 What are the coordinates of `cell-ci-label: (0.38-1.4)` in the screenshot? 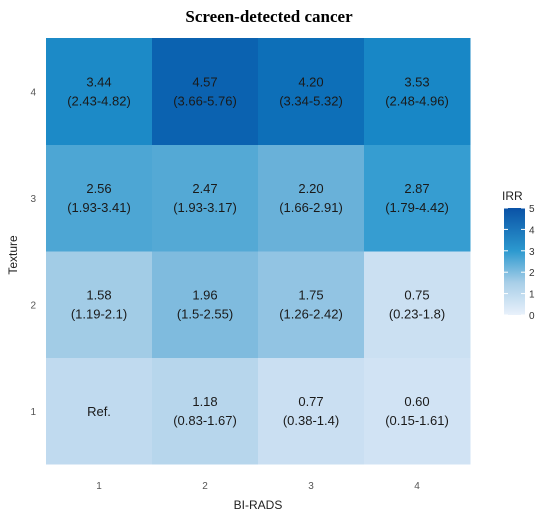 It's located at (311, 420).